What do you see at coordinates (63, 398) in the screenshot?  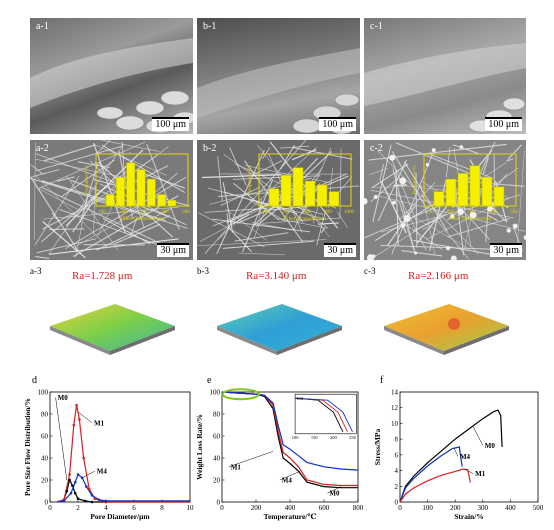 I see `series-label-M0: M0` at bounding box center [63, 398].